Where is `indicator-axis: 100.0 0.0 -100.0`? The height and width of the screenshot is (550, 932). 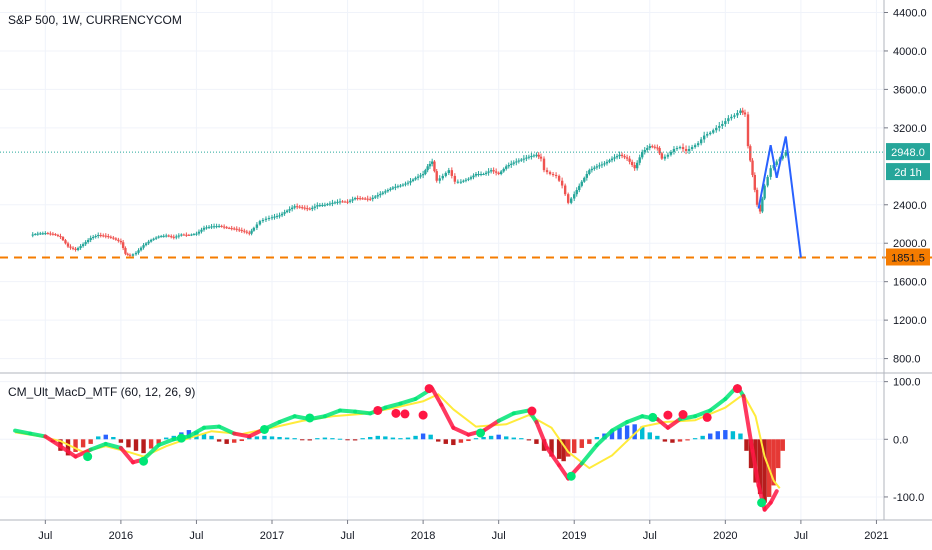
indicator-axis: 100.0 0.0 -100.0 is located at coordinates (904, 440).